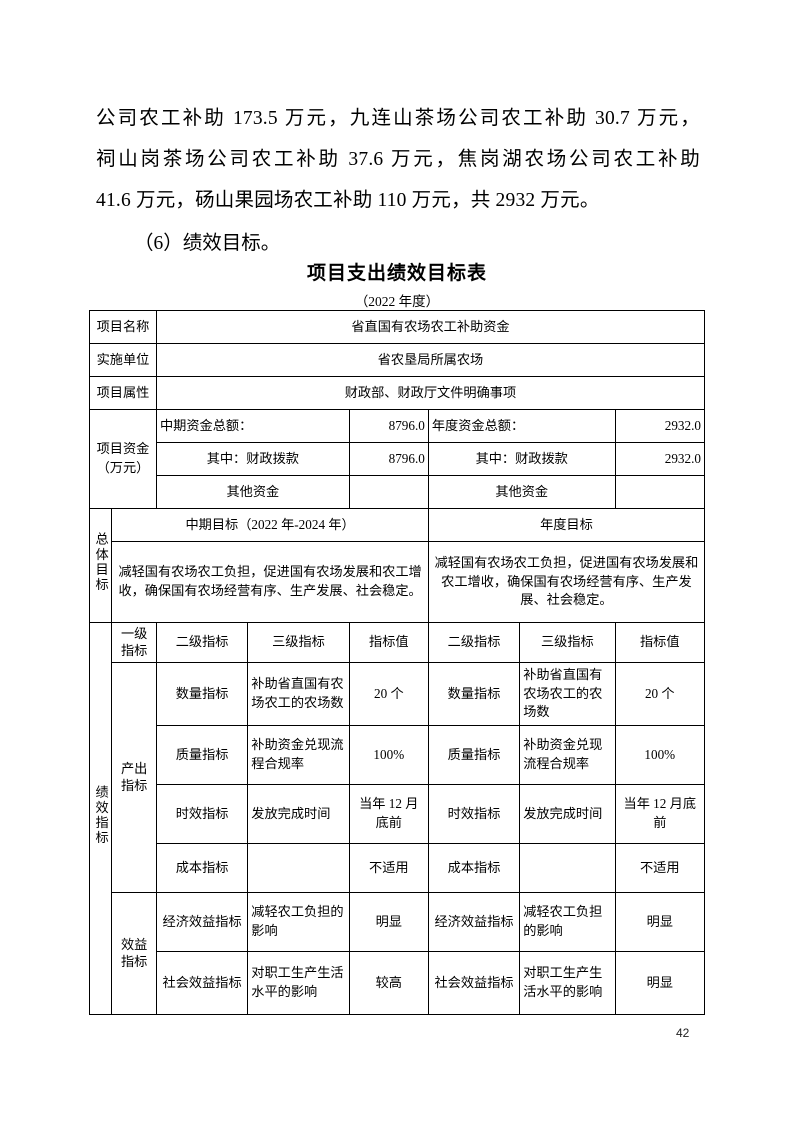 The image size is (794, 1122). What do you see at coordinates (397, 301) in the screenshot?
I see `table-subtitle: （2022 年度）` at bounding box center [397, 301].